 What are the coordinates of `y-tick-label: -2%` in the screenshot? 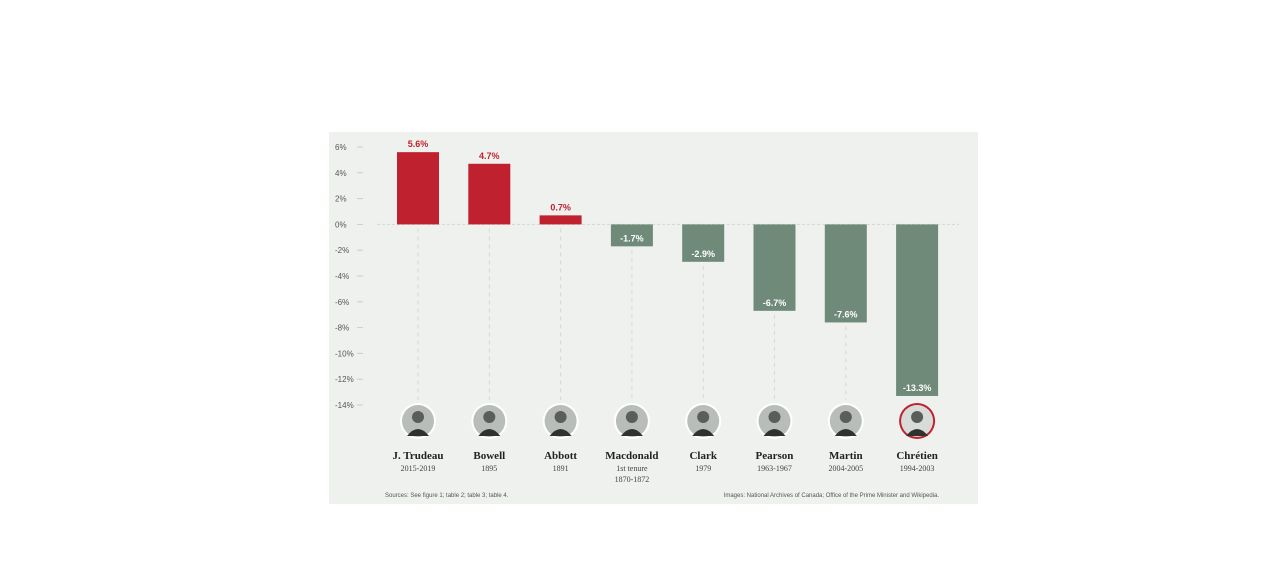 It's located at (342, 250).